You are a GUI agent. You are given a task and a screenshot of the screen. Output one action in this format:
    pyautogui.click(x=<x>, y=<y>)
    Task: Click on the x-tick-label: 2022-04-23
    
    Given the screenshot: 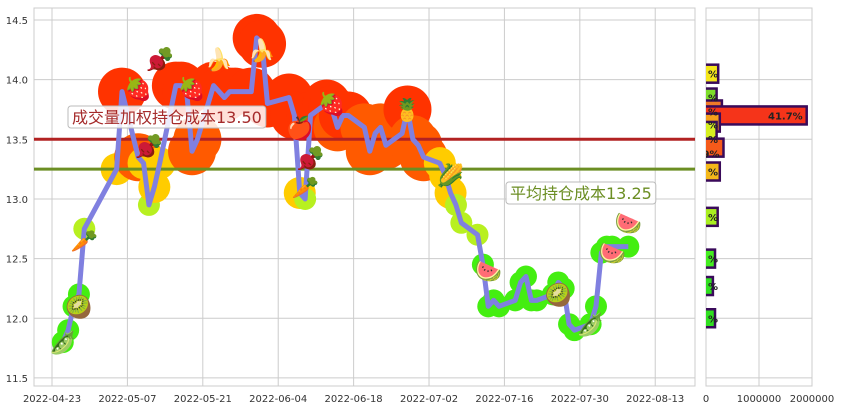 What is the action you would take?
    pyautogui.click(x=52, y=399)
    